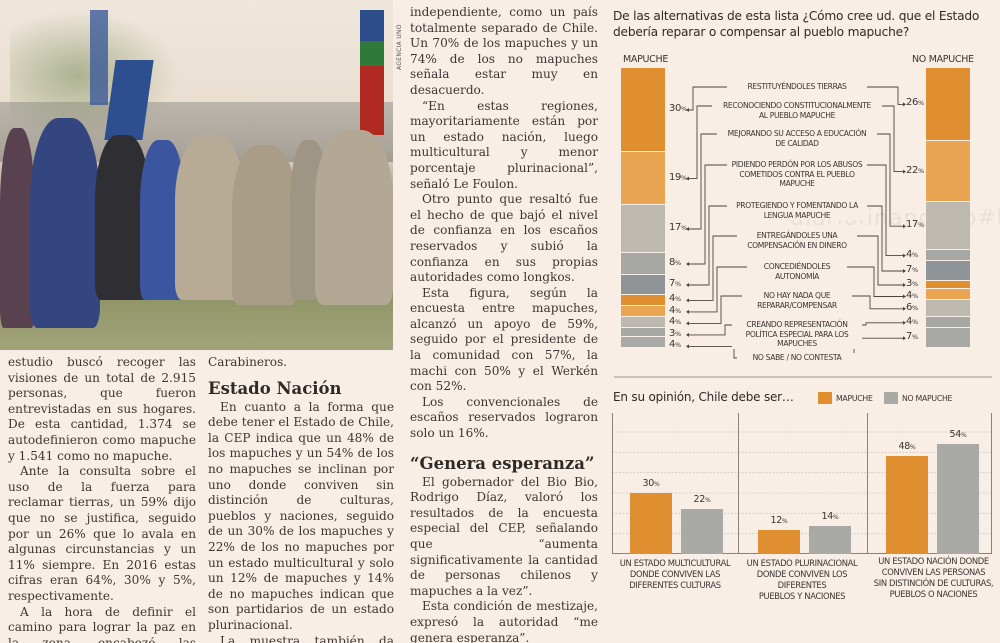 The width and height of the screenshot is (1000, 643). I want to click on percent-label-mapuche-0: 30%, so click(678, 108).